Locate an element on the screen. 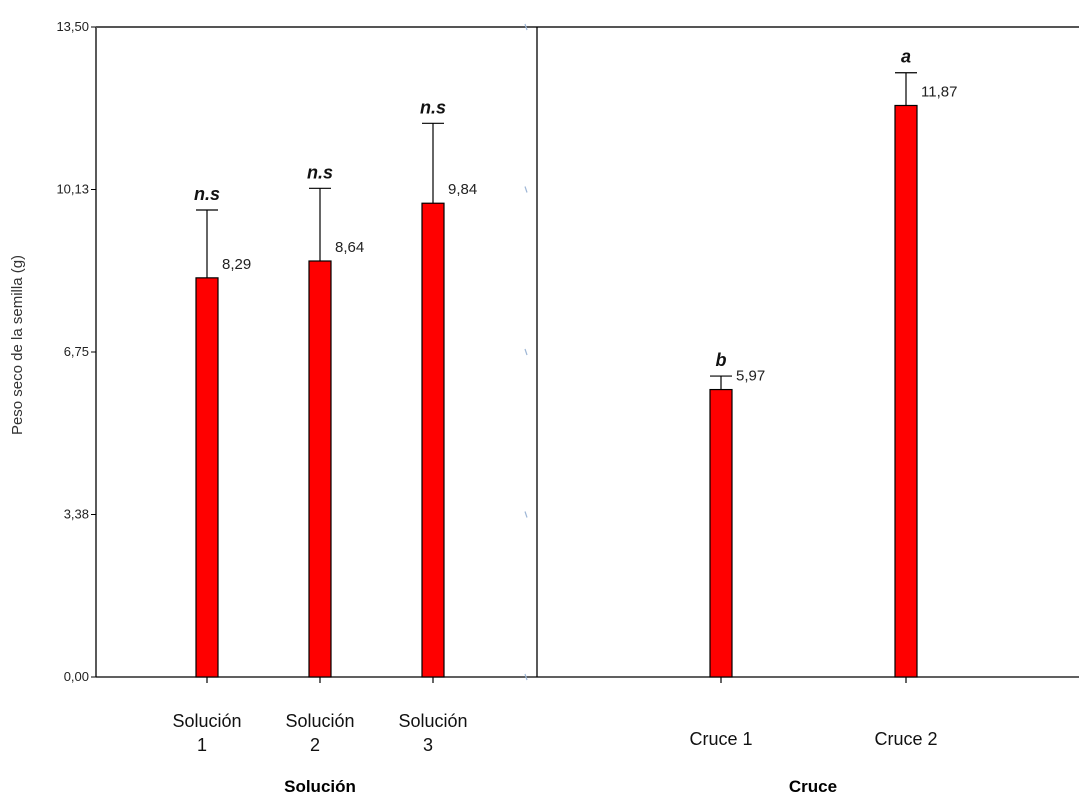 The image size is (1079, 803). y-axis-label: Peso seco de la semilla (g) is located at coordinates (17, 345).